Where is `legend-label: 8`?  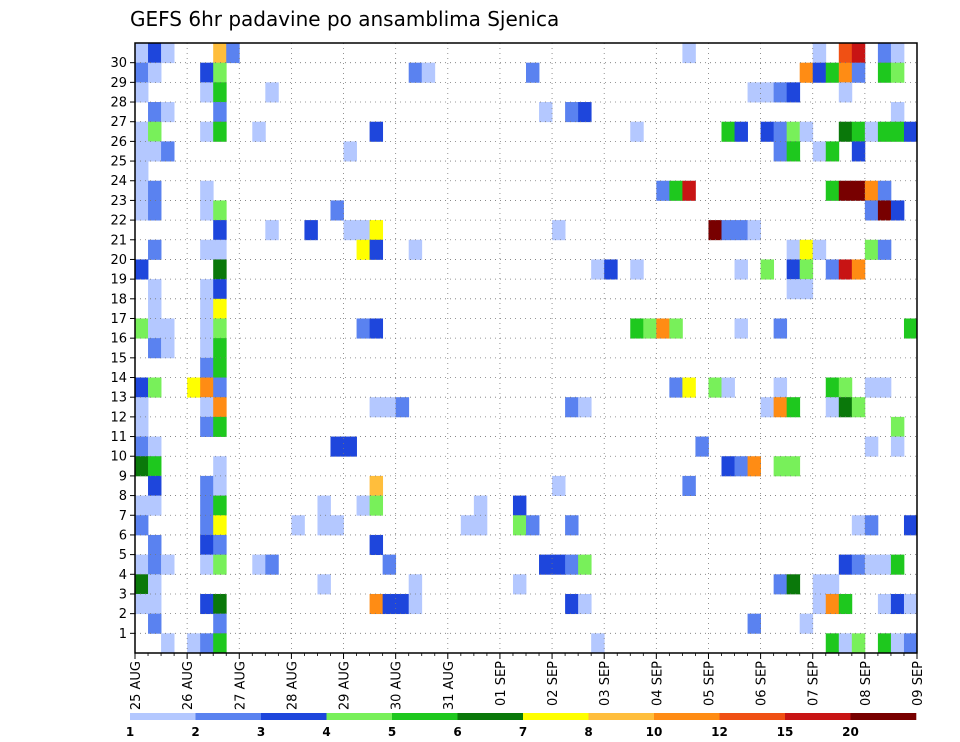 legend-label: 8 is located at coordinates (588, 732).